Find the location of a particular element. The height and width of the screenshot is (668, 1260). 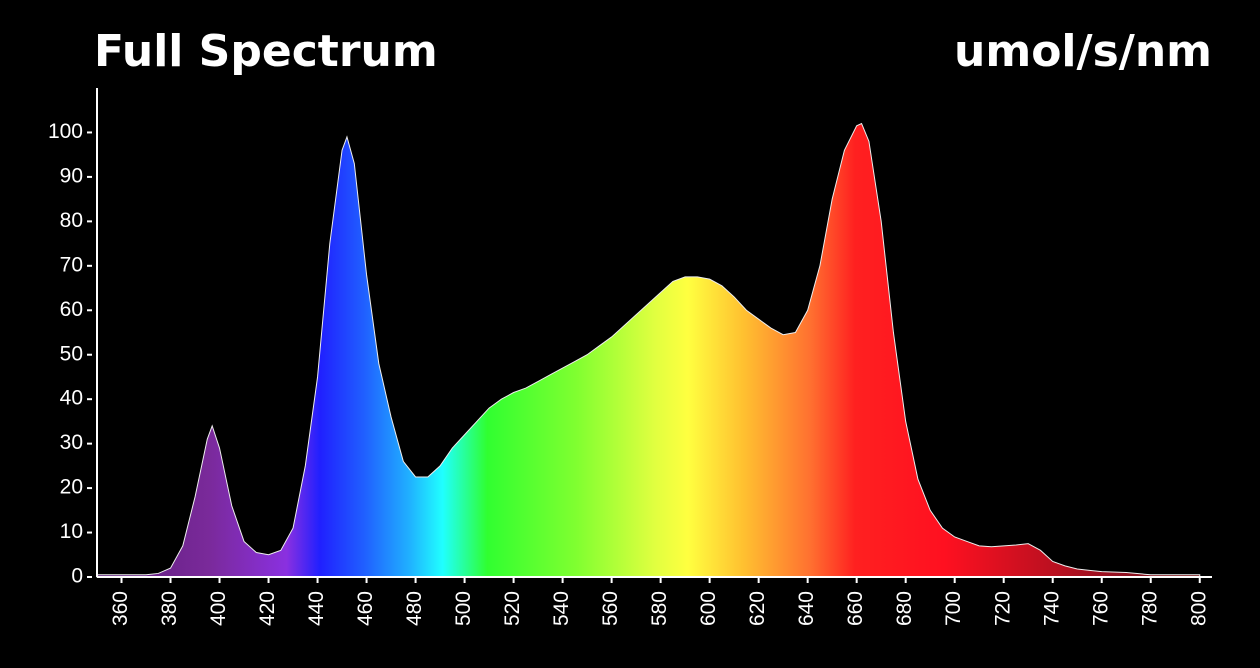

x-tick-label: 580 is located at coordinates (659, 608).